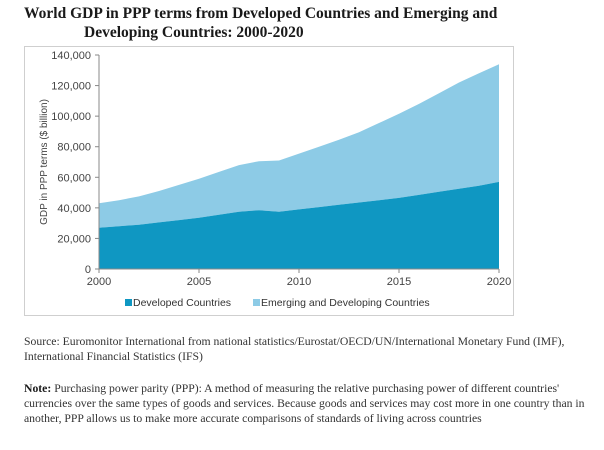 Image resolution: width=604 pixels, height=450 pixels. I want to click on x-tick-label: 2005, so click(199, 282).